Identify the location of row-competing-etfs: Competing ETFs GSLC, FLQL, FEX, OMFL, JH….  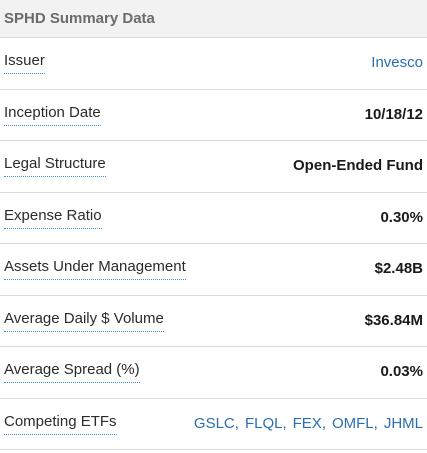
(213, 424).